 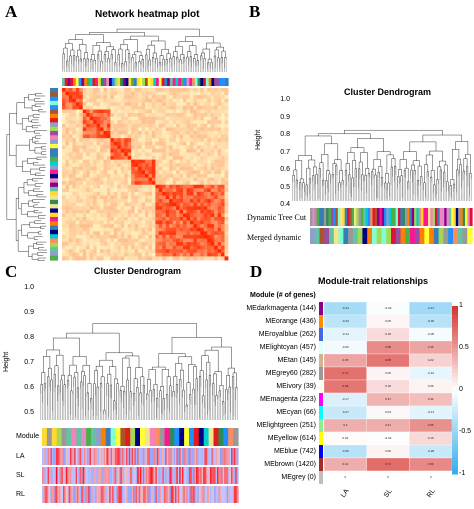 What do you see at coordinates (388, 393) in the screenshot?
I see `module-trait-heatmap` at bounding box center [388, 393].